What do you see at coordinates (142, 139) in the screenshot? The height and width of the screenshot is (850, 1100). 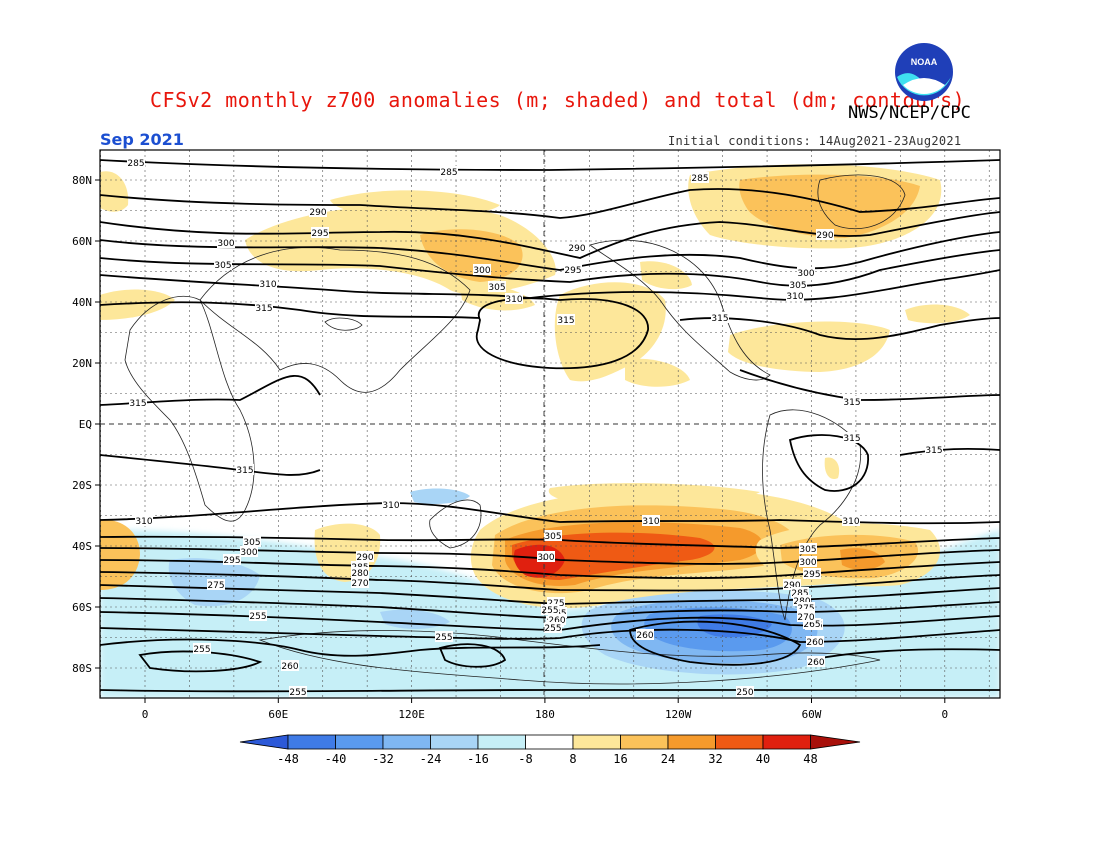 I see `valid-month-label: Sep 2021` at bounding box center [142, 139].